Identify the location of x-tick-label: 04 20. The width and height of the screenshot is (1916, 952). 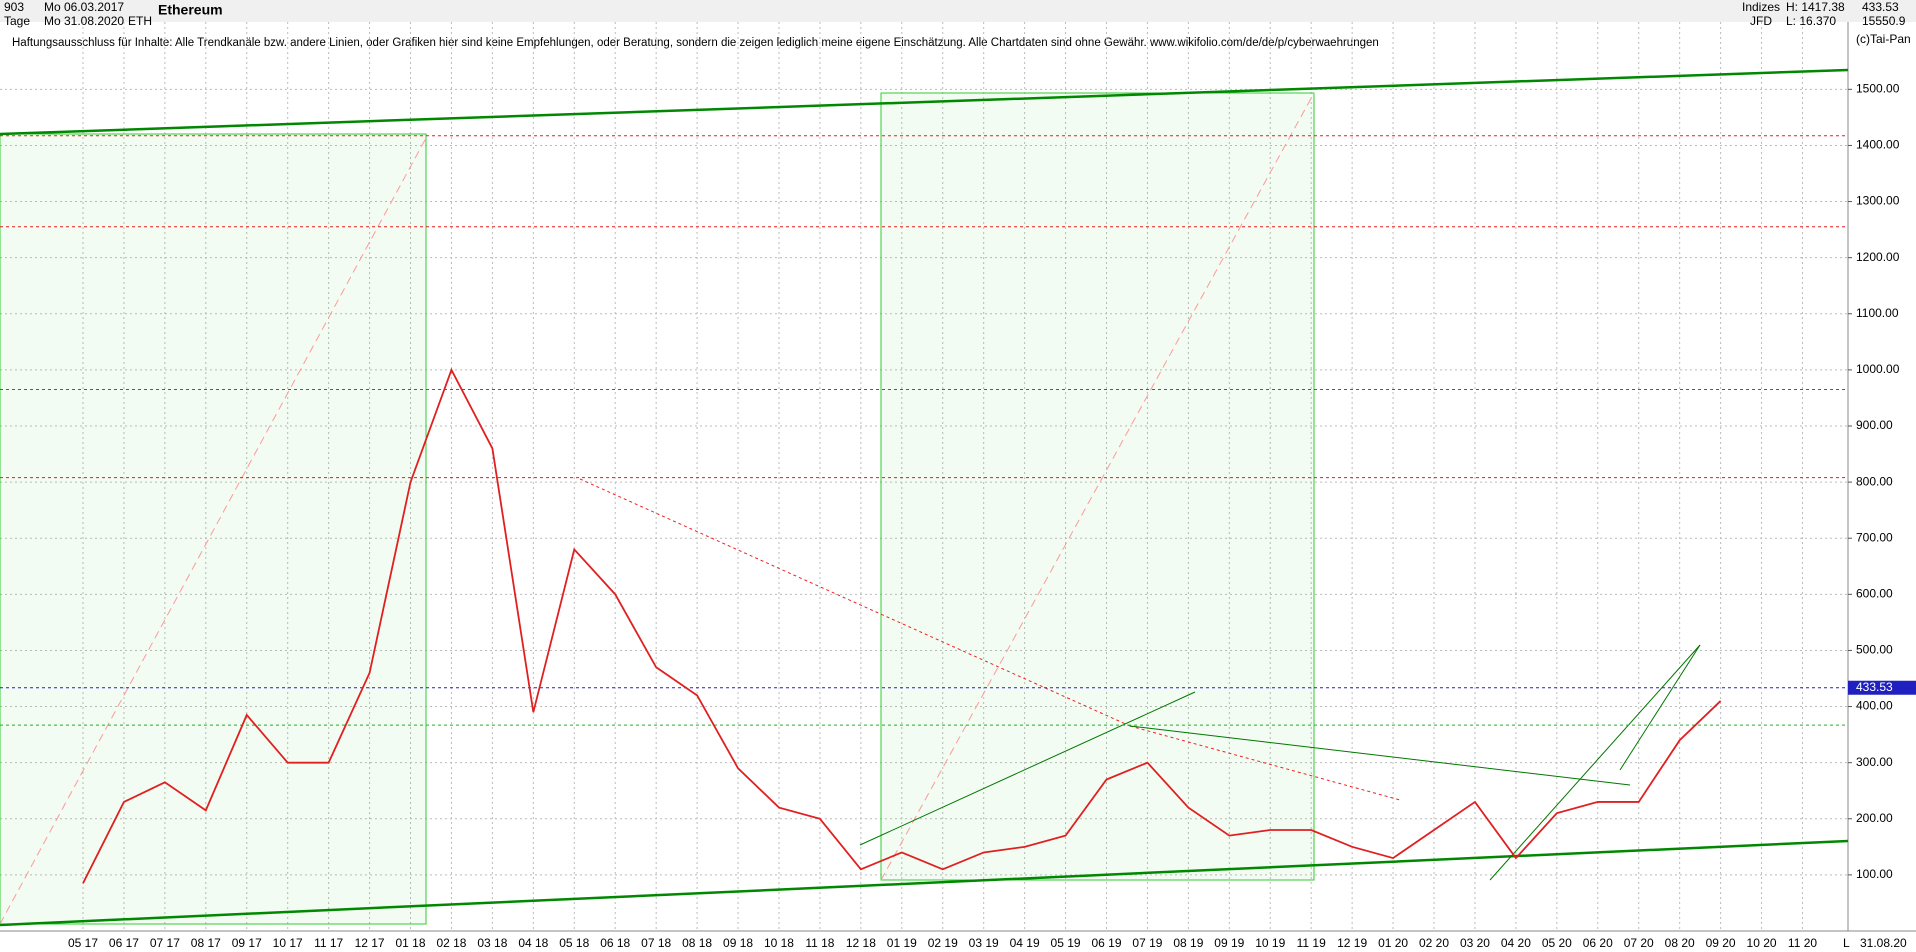
(1516, 943).